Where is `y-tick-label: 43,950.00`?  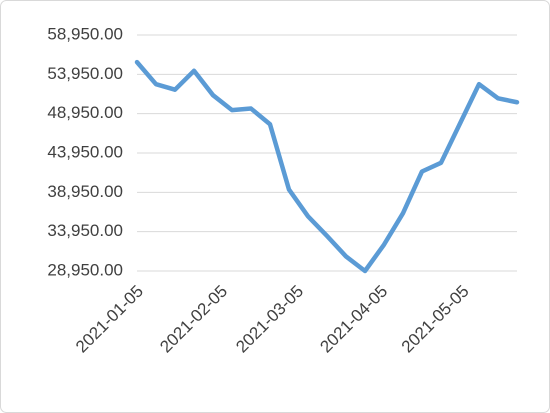
y-tick-label: 43,950.00 is located at coordinates (85, 151).